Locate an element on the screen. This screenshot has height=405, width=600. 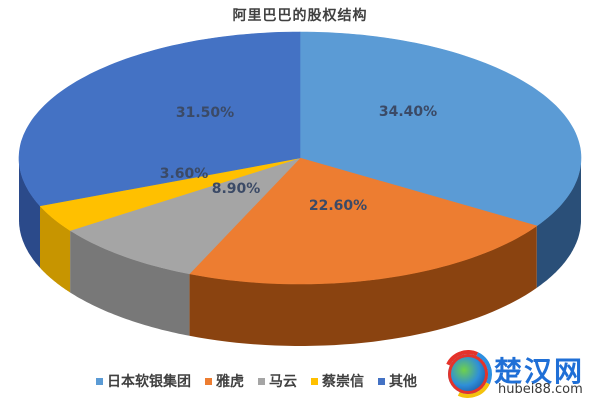
pie-side-jack-ma is located at coordinates (130, 283).